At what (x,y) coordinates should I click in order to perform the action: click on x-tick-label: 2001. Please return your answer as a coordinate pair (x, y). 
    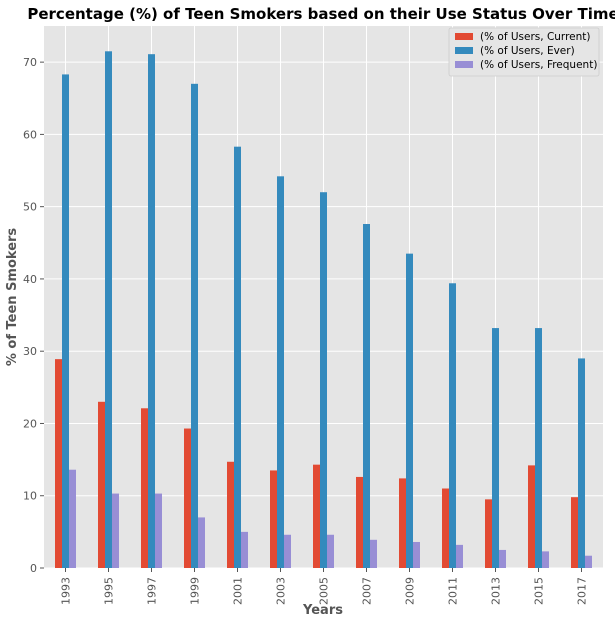
    Looking at the image, I should click on (238, 591).